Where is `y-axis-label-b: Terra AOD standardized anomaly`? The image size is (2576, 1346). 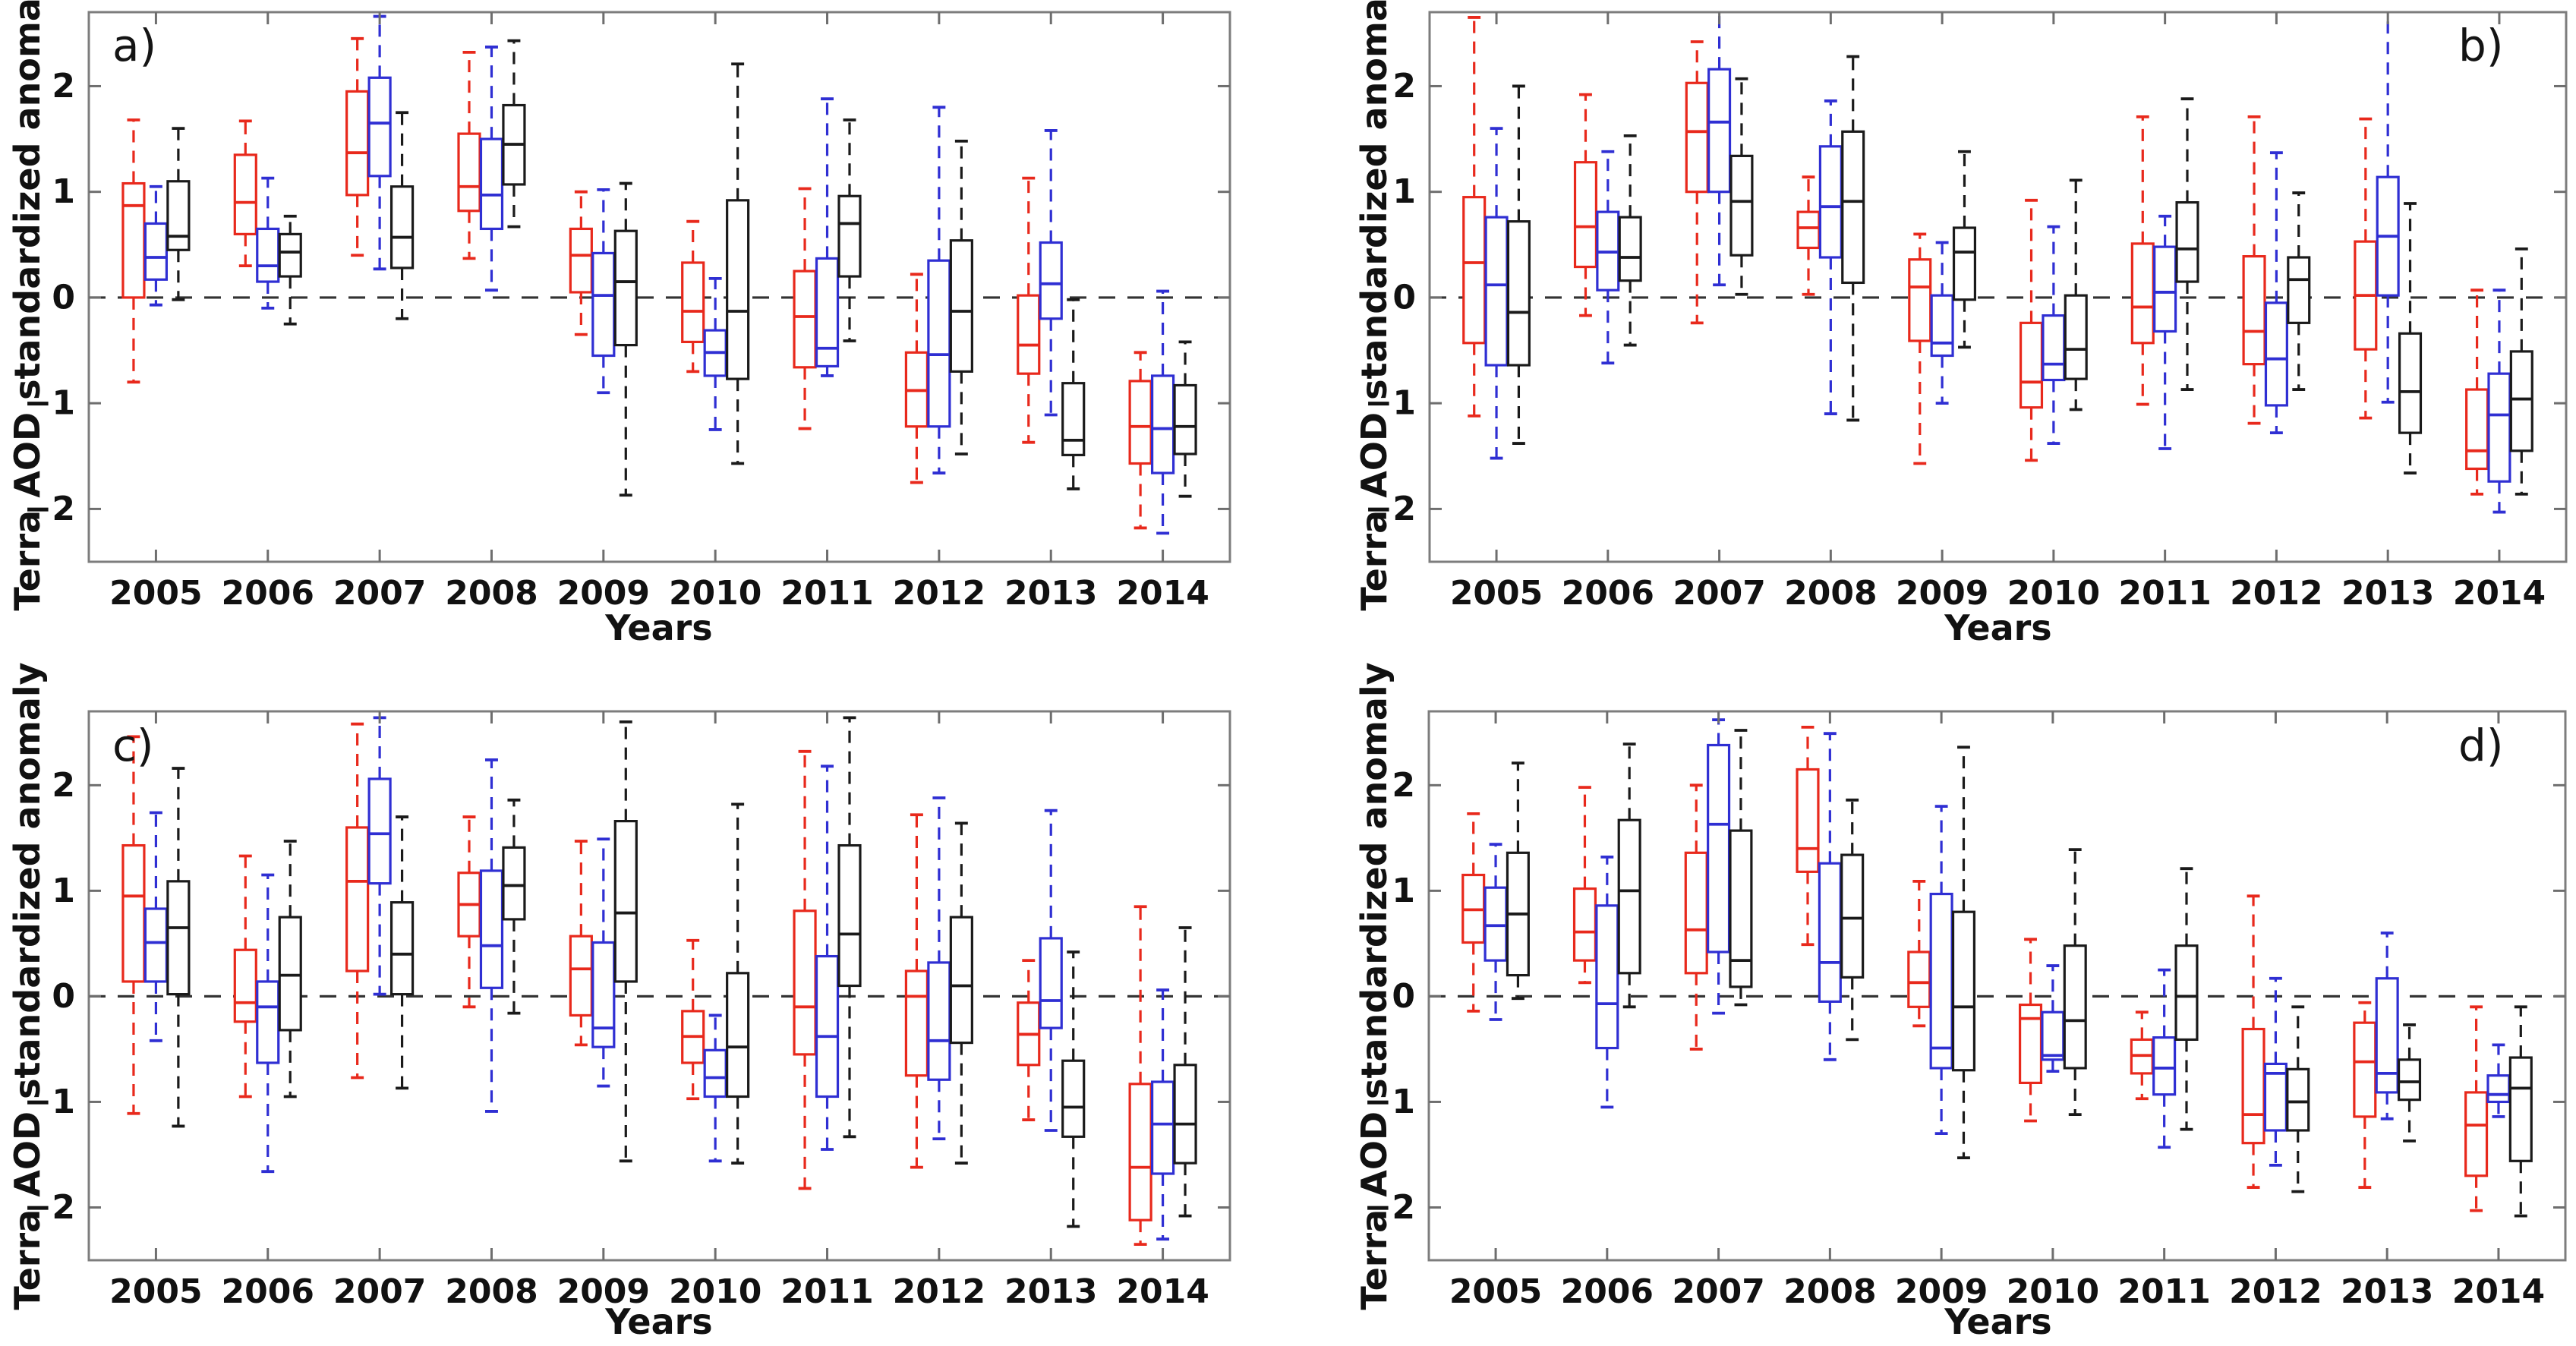
y-axis-label-b: Terra AOD standardized anomaly is located at coordinates (1374, 305).